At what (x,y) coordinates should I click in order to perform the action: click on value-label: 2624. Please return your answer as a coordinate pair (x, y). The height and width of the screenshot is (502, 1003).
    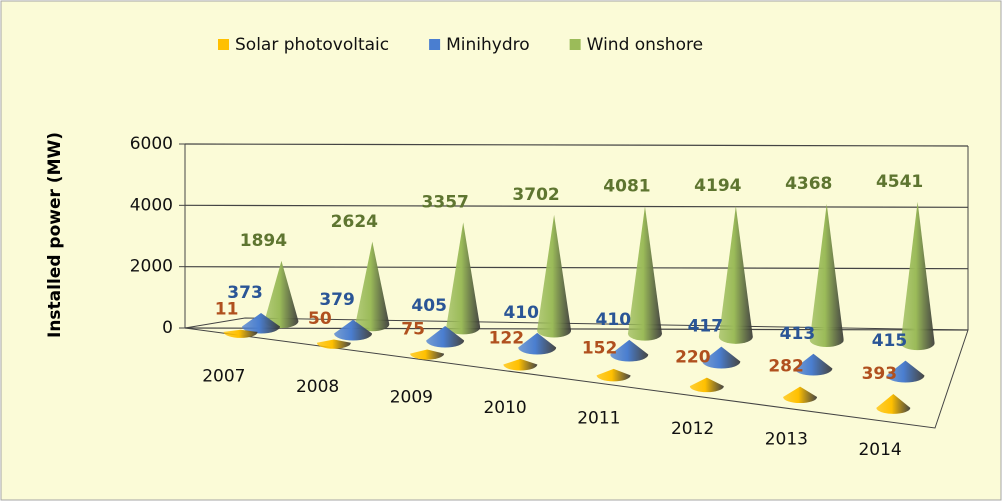
    Looking at the image, I should click on (354, 222).